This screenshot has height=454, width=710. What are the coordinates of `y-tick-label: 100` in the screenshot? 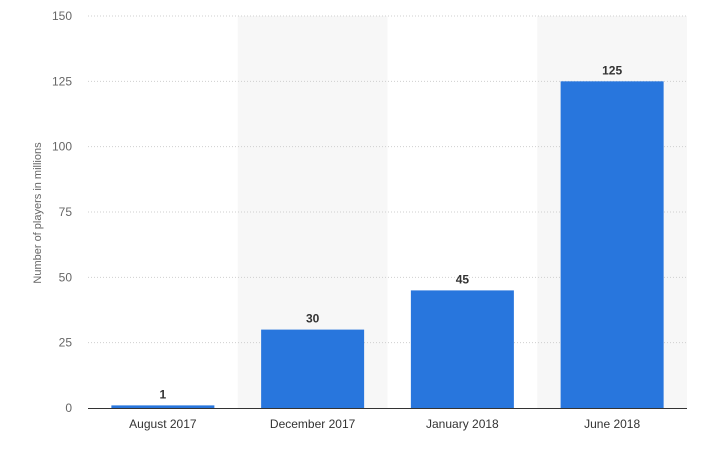 It's located at (62, 147).